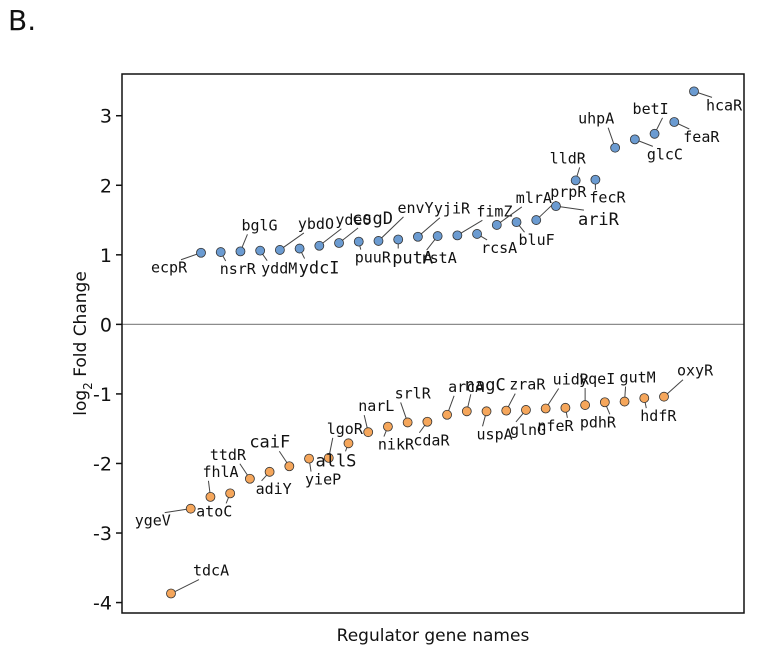 The height and width of the screenshot is (653, 758). Describe the element at coordinates (494, 211) in the screenshot. I see `up-label-fimZ: fimZ` at that location.